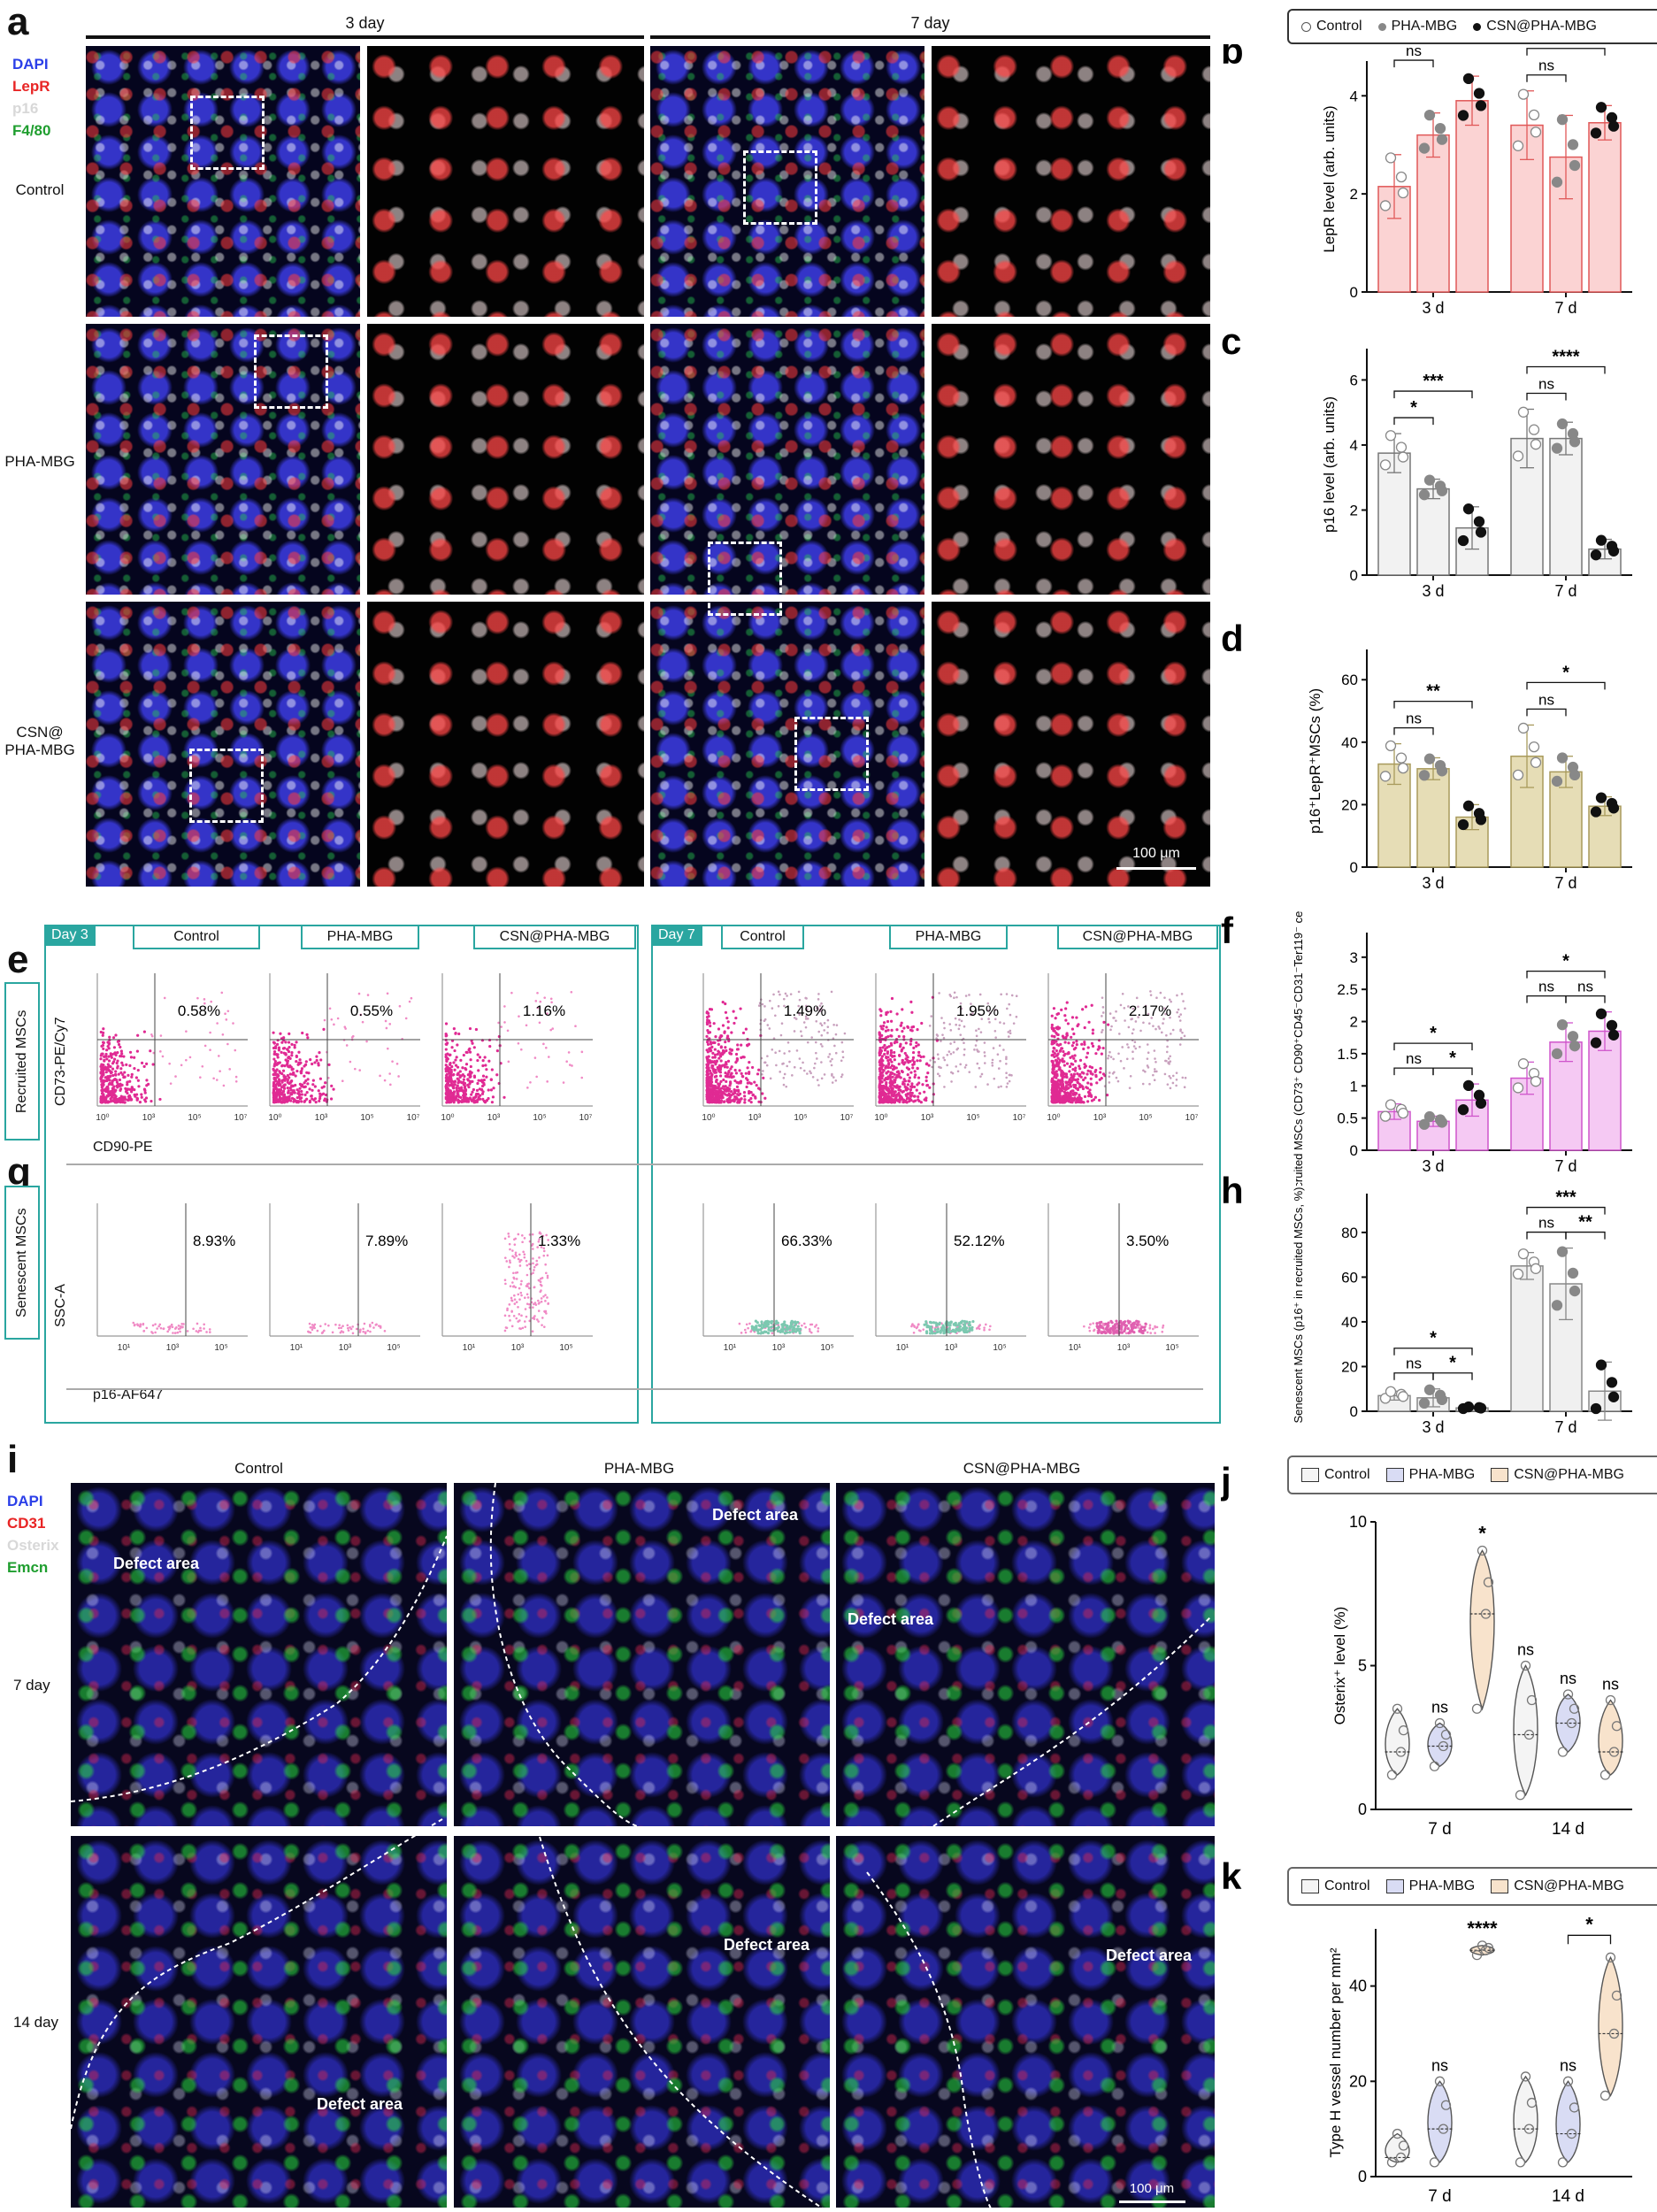 The height and width of the screenshot is (2212, 1657). What do you see at coordinates (1417, 27) in the screenshot?
I see `legend-item-pha: PHA-MBG` at bounding box center [1417, 27].